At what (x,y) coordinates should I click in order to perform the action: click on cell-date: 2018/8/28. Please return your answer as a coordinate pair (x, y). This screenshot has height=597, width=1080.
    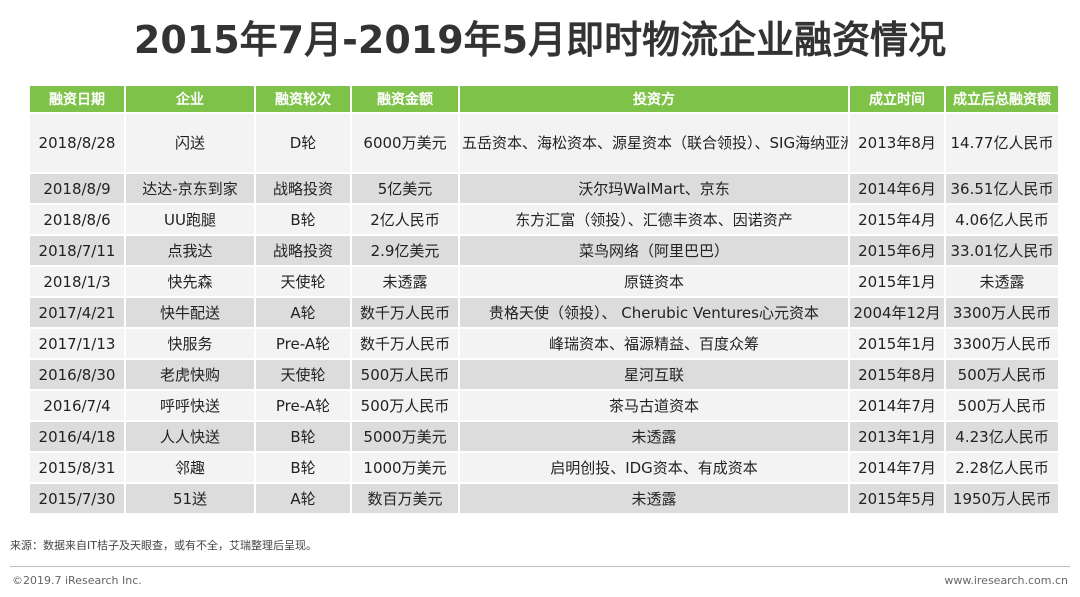
    Looking at the image, I should click on (78, 143).